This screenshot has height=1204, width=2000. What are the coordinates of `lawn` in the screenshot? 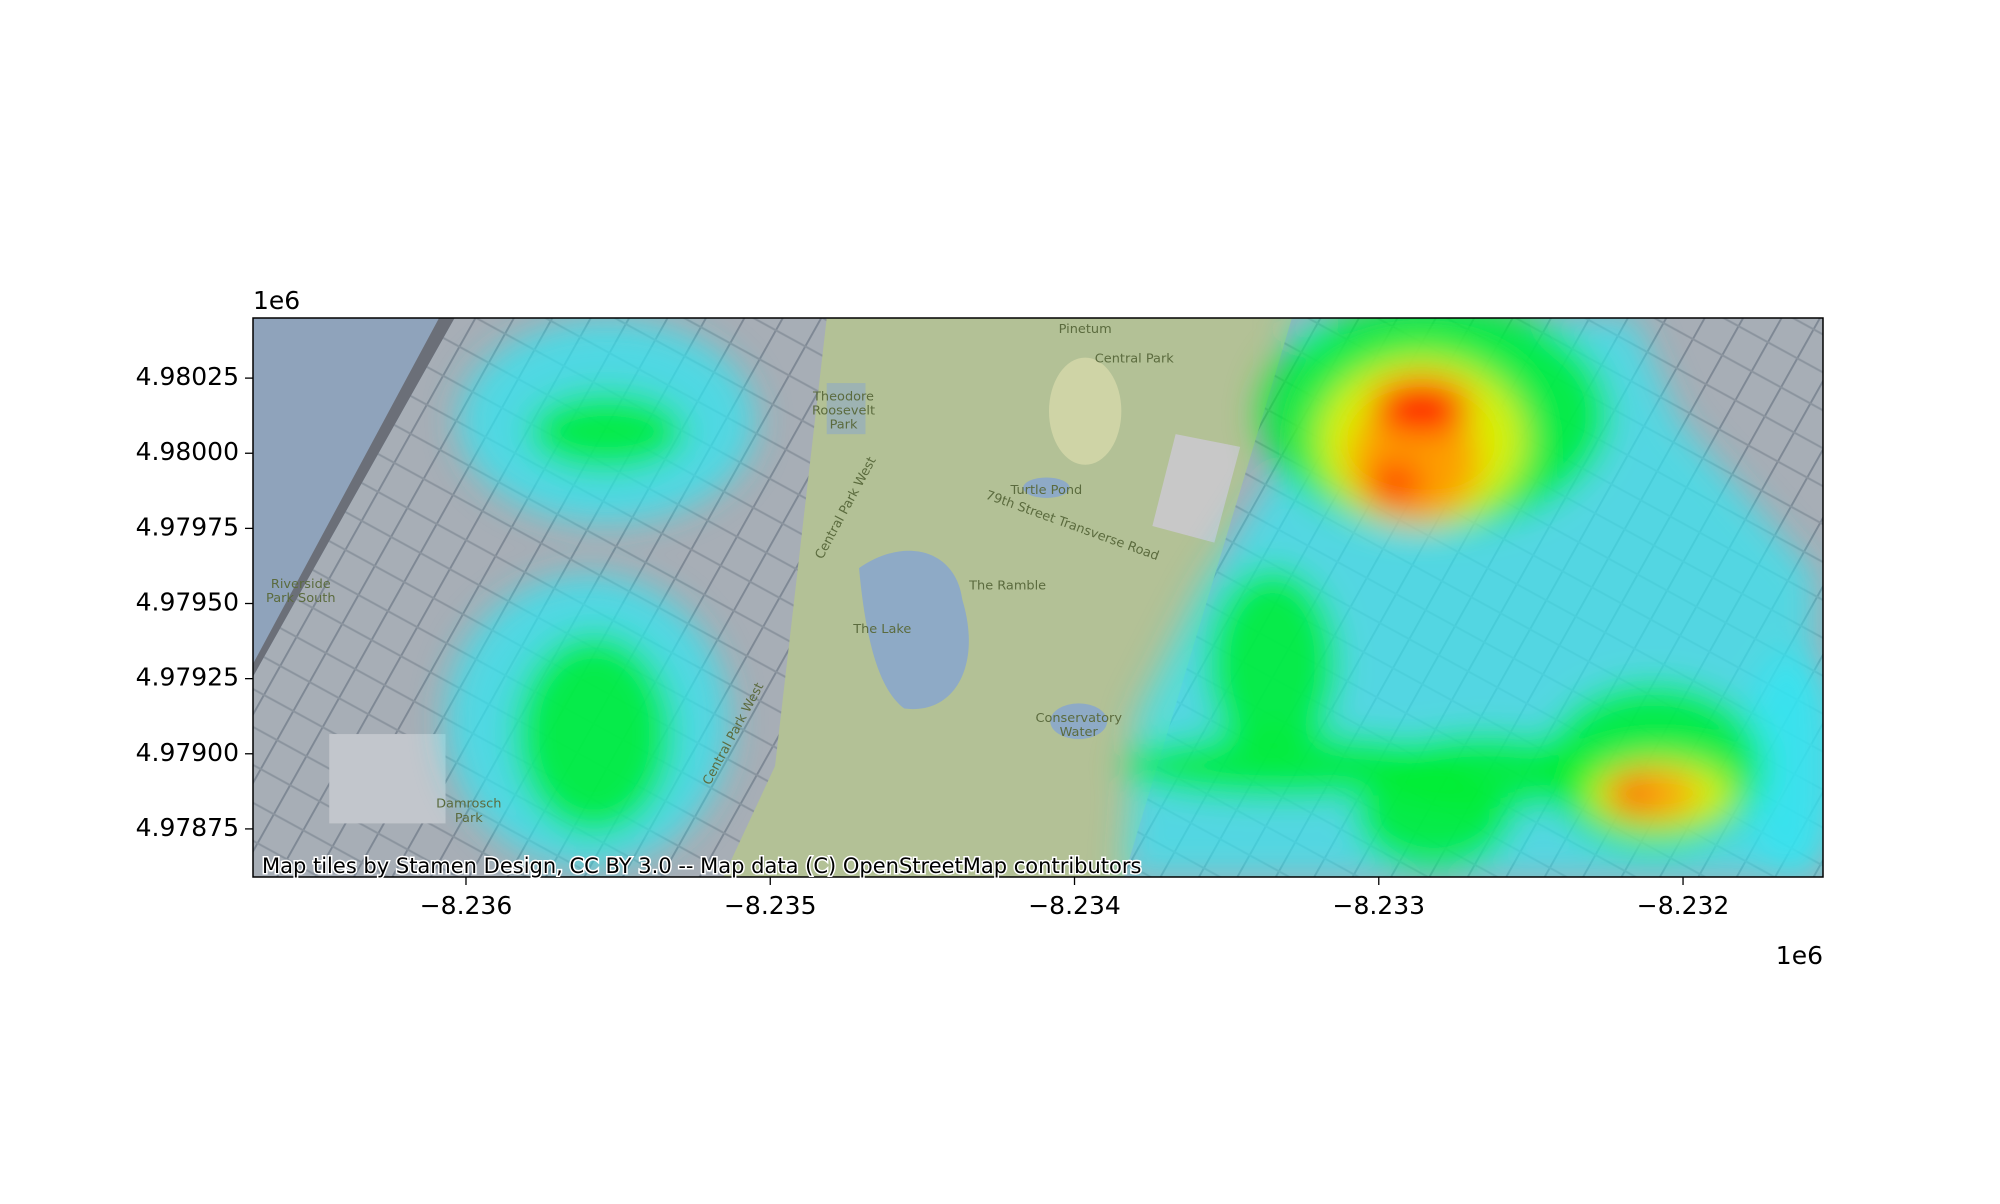 It's located at (1085, 411).